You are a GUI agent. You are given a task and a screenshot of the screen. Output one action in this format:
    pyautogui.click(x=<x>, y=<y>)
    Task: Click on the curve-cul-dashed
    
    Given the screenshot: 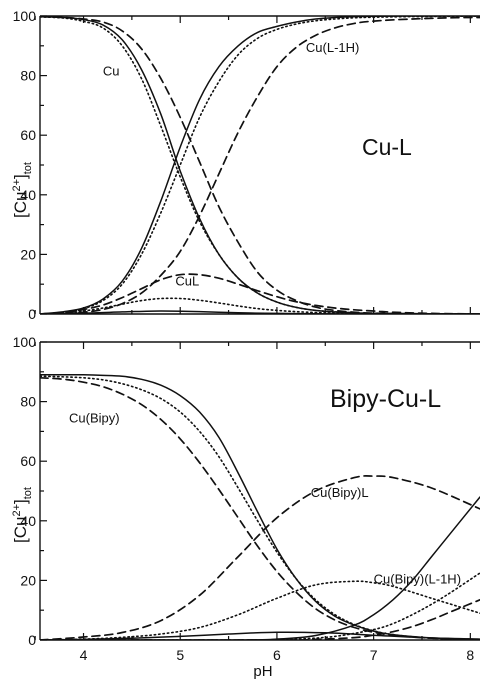 What is the action you would take?
    pyautogui.click(x=260, y=293)
    